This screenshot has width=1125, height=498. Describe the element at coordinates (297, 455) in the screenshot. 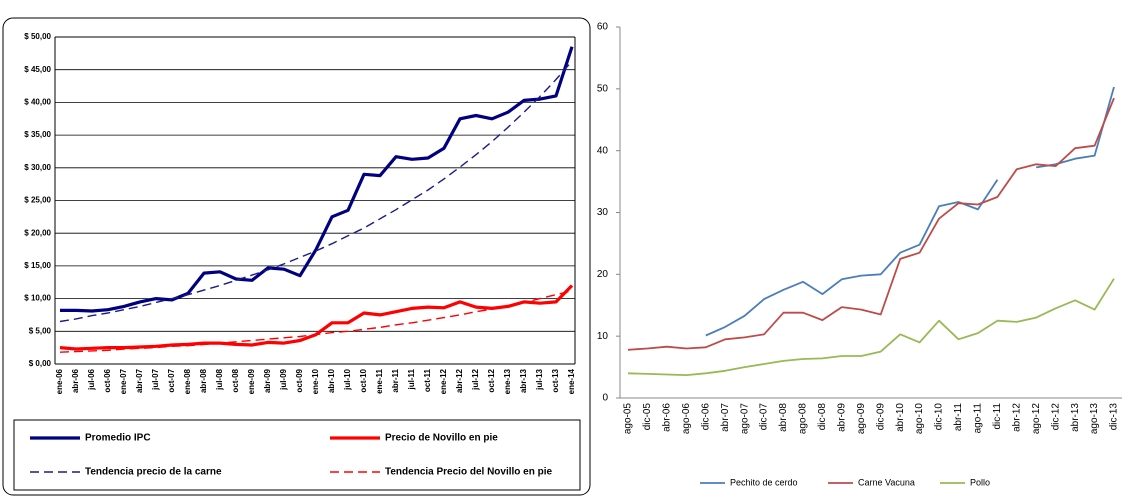

I see `left-legend-frame` at that location.